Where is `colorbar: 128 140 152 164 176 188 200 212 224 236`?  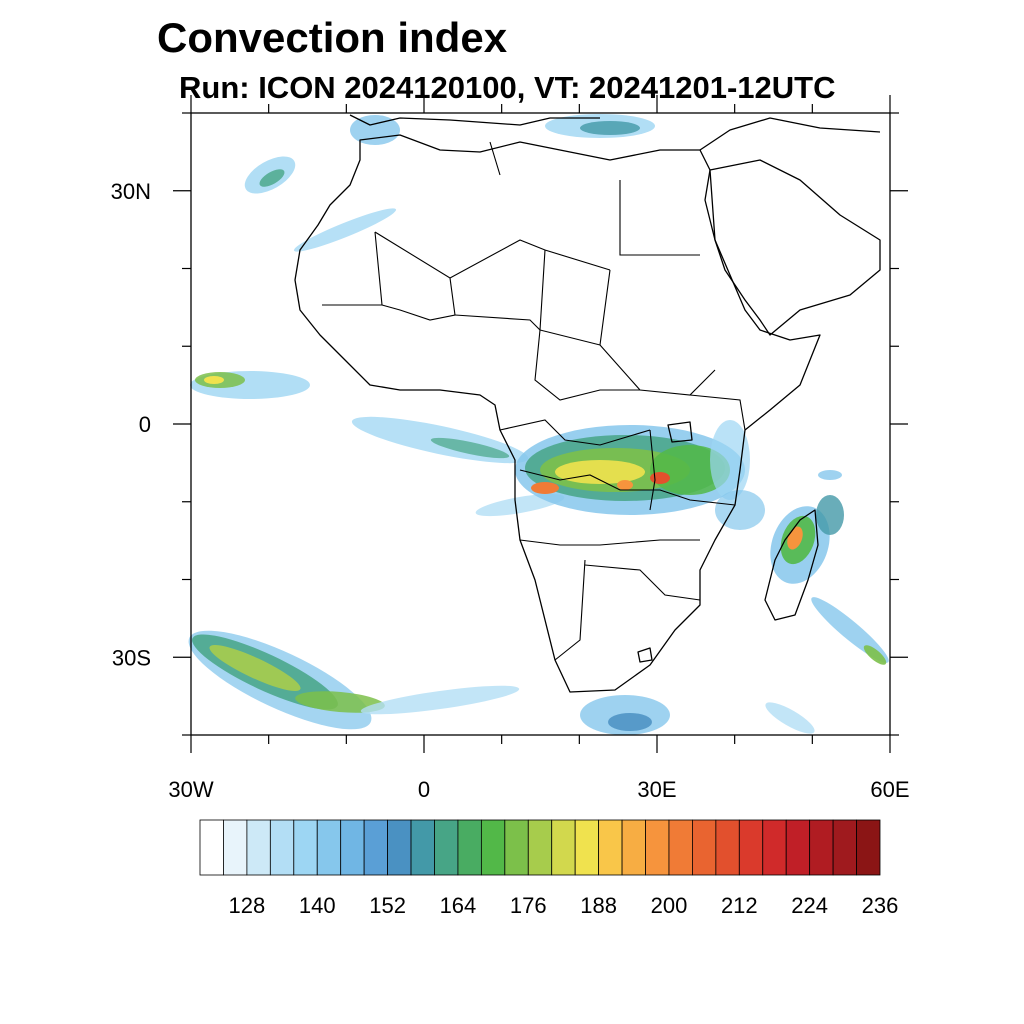
colorbar: 128 140 152 164 176 188 200 212 224 236 is located at coordinates (549, 868).